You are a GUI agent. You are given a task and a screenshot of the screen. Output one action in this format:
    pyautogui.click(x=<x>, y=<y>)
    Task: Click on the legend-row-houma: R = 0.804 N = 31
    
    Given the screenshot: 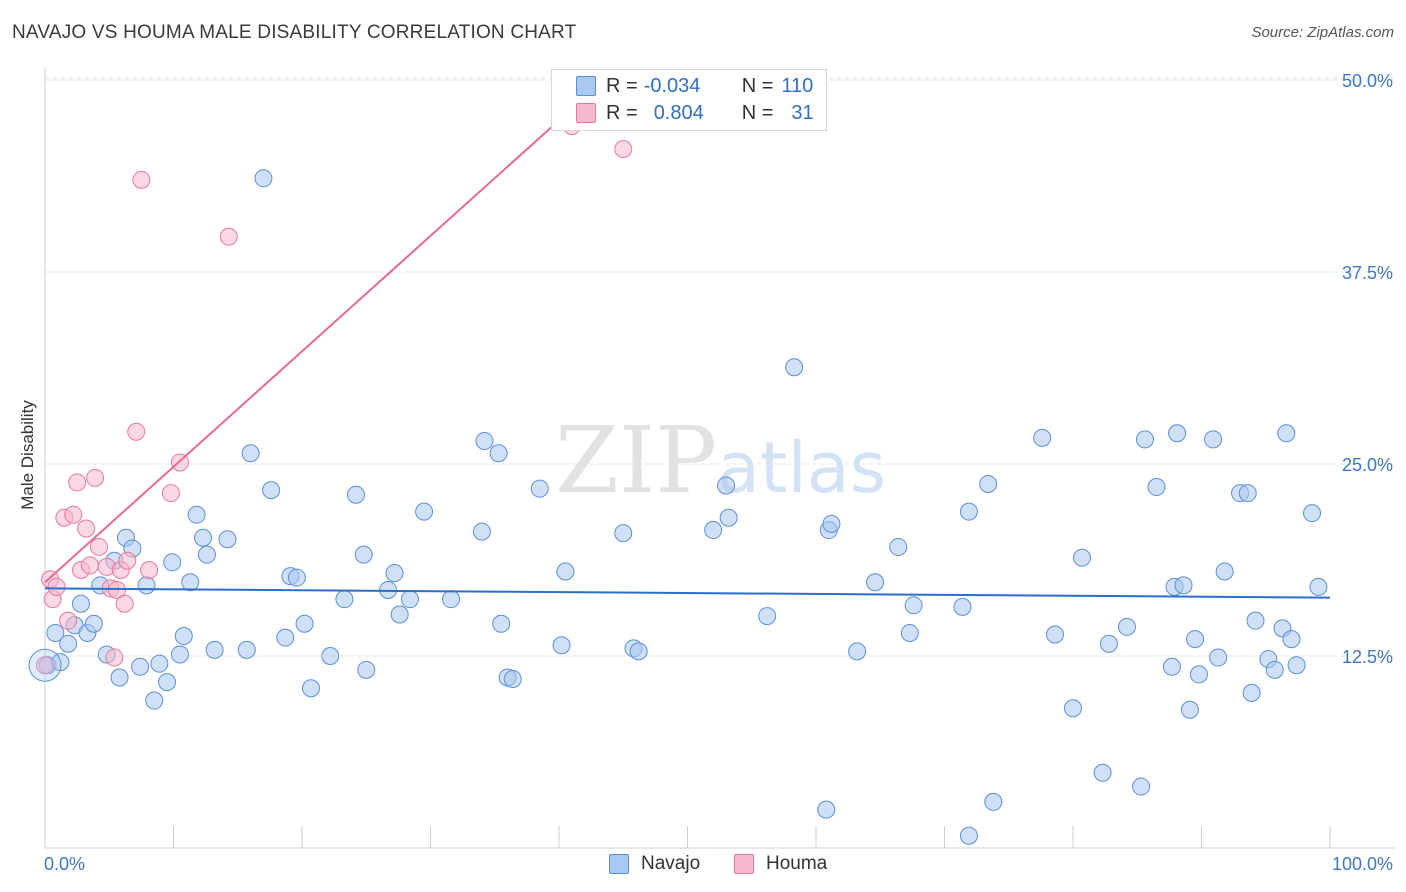 What is the action you would take?
    pyautogui.click(x=695, y=113)
    